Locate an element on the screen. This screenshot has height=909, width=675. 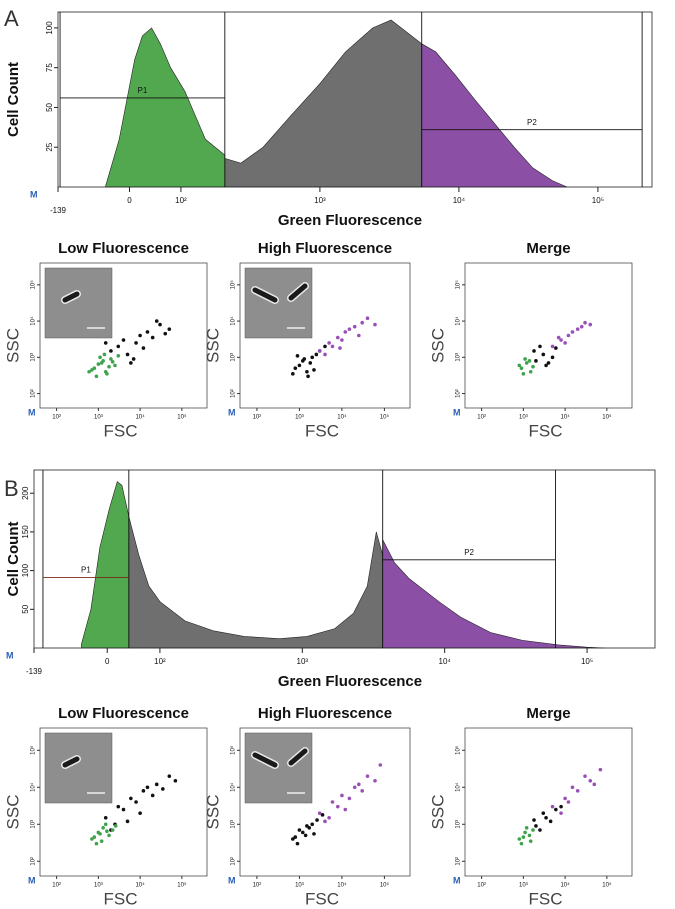
y-tick-label: 150 is located at coordinates (25, 532).